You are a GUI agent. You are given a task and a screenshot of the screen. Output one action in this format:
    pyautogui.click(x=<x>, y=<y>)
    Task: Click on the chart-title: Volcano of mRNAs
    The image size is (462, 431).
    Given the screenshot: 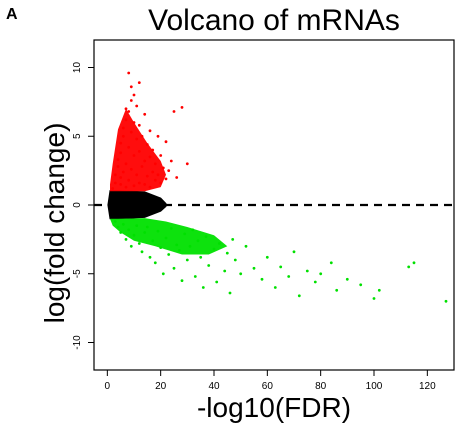 What is the action you would take?
    pyautogui.click(x=274, y=20)
    